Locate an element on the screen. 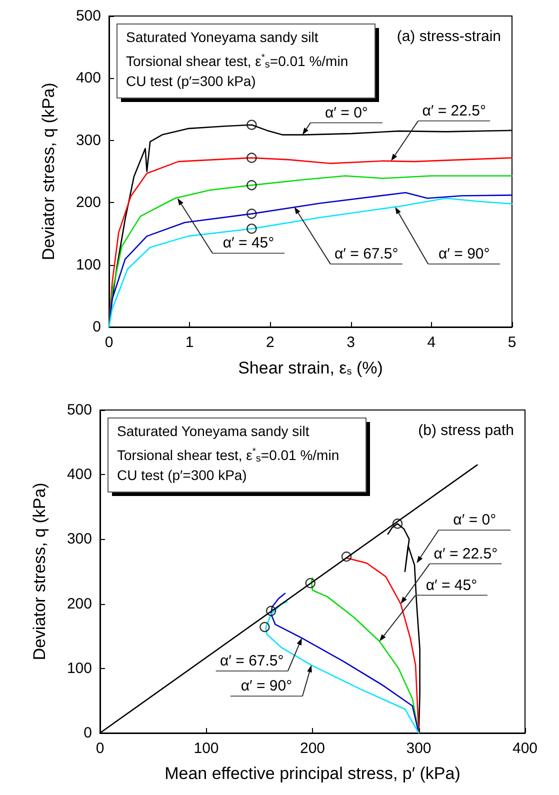 The image size is (559, 795). x-tick-label: 4 is located at coordinates (431, 342).